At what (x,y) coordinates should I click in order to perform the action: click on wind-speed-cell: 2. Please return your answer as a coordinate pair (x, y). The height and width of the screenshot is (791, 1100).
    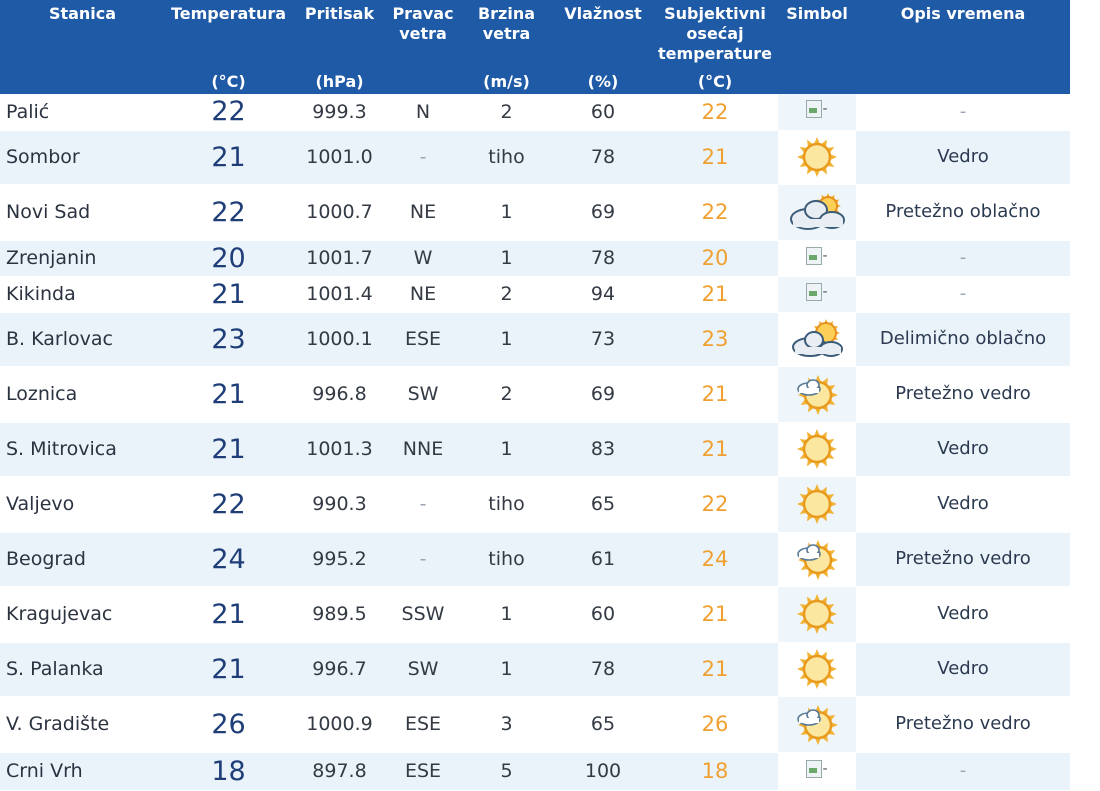
    Looking at the image, I should click on (506, 394).